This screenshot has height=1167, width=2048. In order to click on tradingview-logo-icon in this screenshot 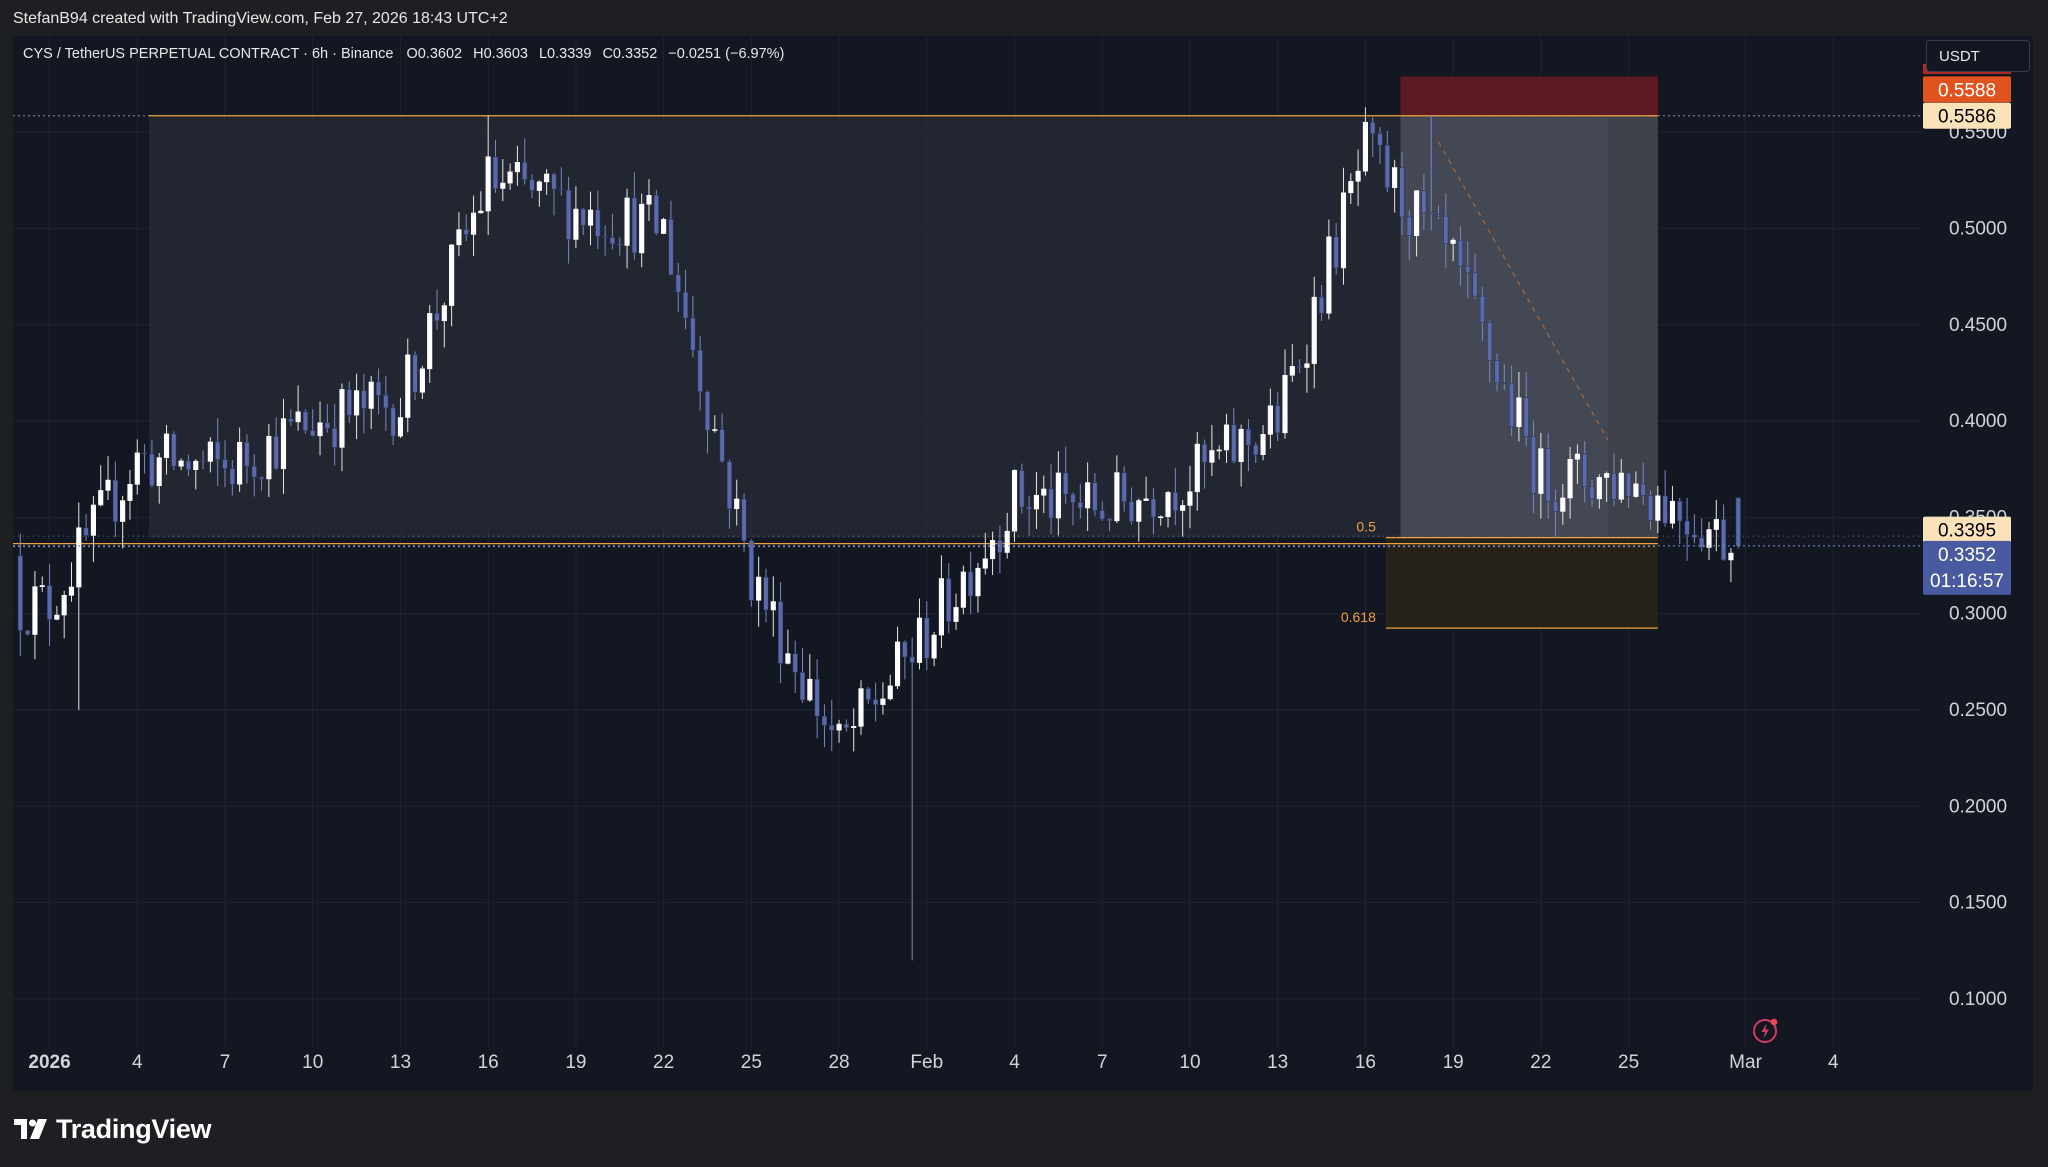, I will do `click(30, 1129)`.